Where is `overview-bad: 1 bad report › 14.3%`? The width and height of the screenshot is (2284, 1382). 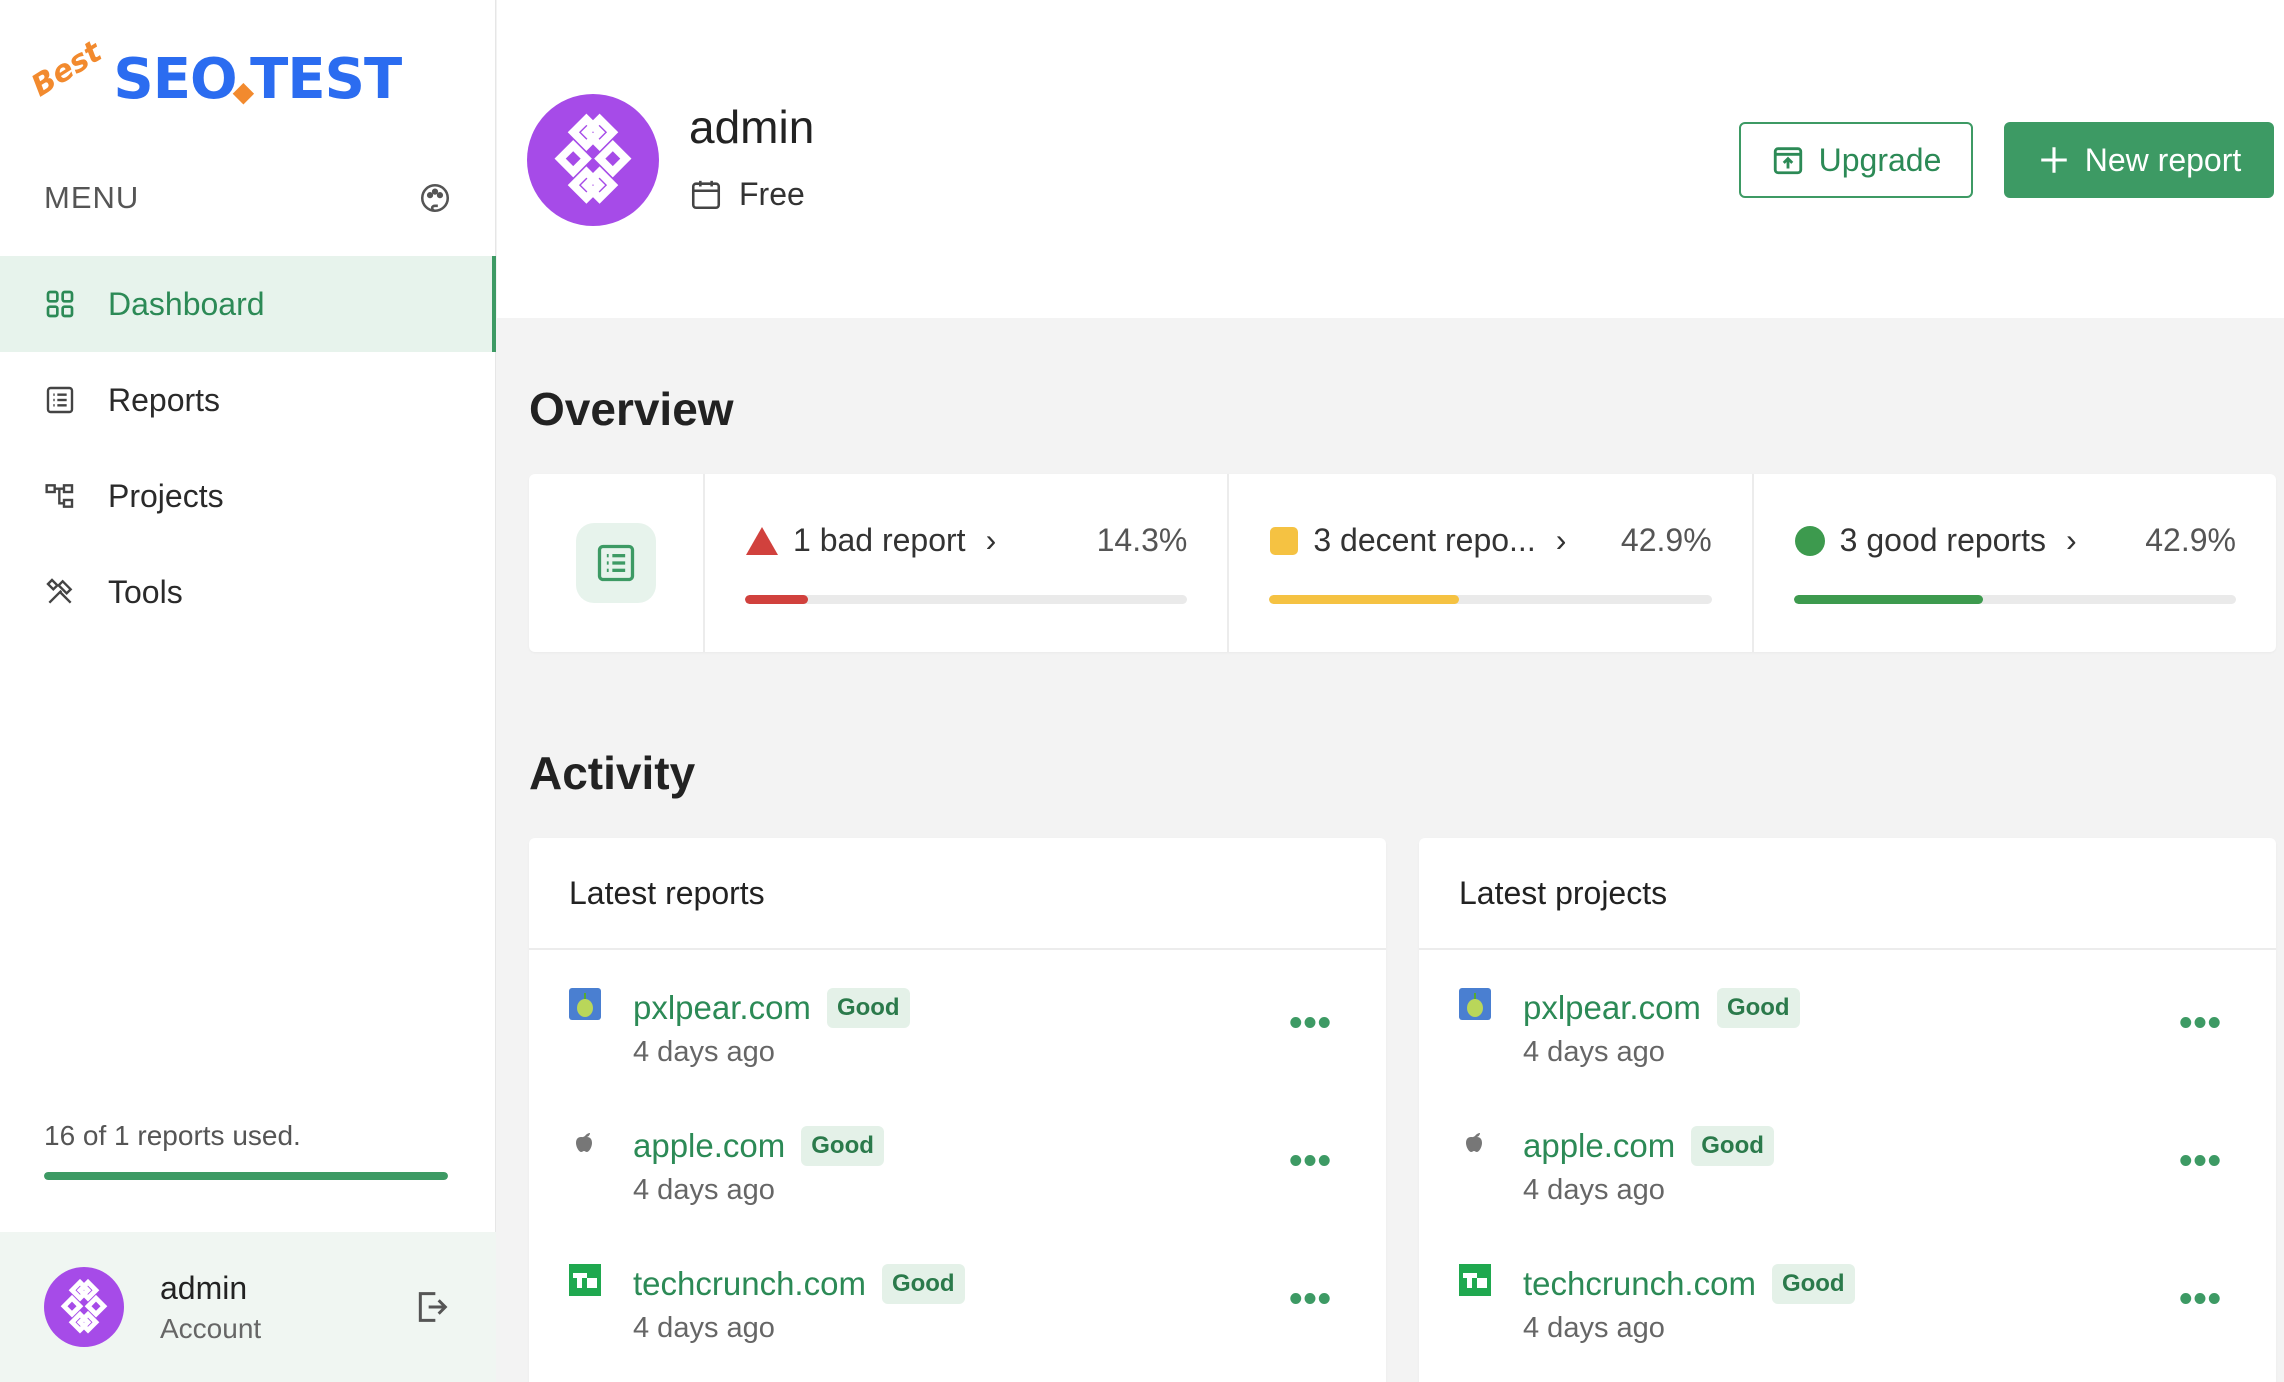
overview-bad: 1 bad report › 14.3% is located at coordinates (967, 563).